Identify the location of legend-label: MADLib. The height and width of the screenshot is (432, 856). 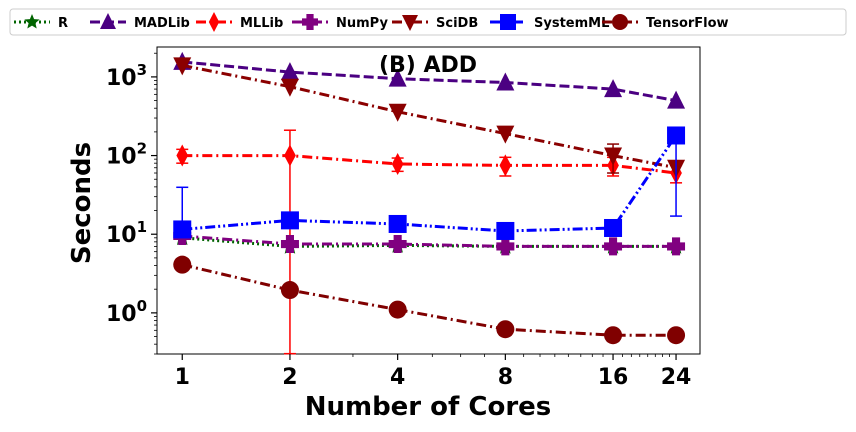
(162, 23).